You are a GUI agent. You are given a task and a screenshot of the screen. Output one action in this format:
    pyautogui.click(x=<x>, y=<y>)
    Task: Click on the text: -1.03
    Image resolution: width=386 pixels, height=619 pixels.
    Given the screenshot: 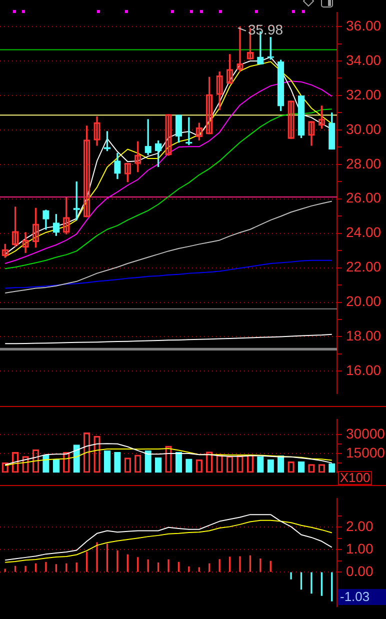 What is the action you would take?
    pyautogui.click(x=362, y=597)
    